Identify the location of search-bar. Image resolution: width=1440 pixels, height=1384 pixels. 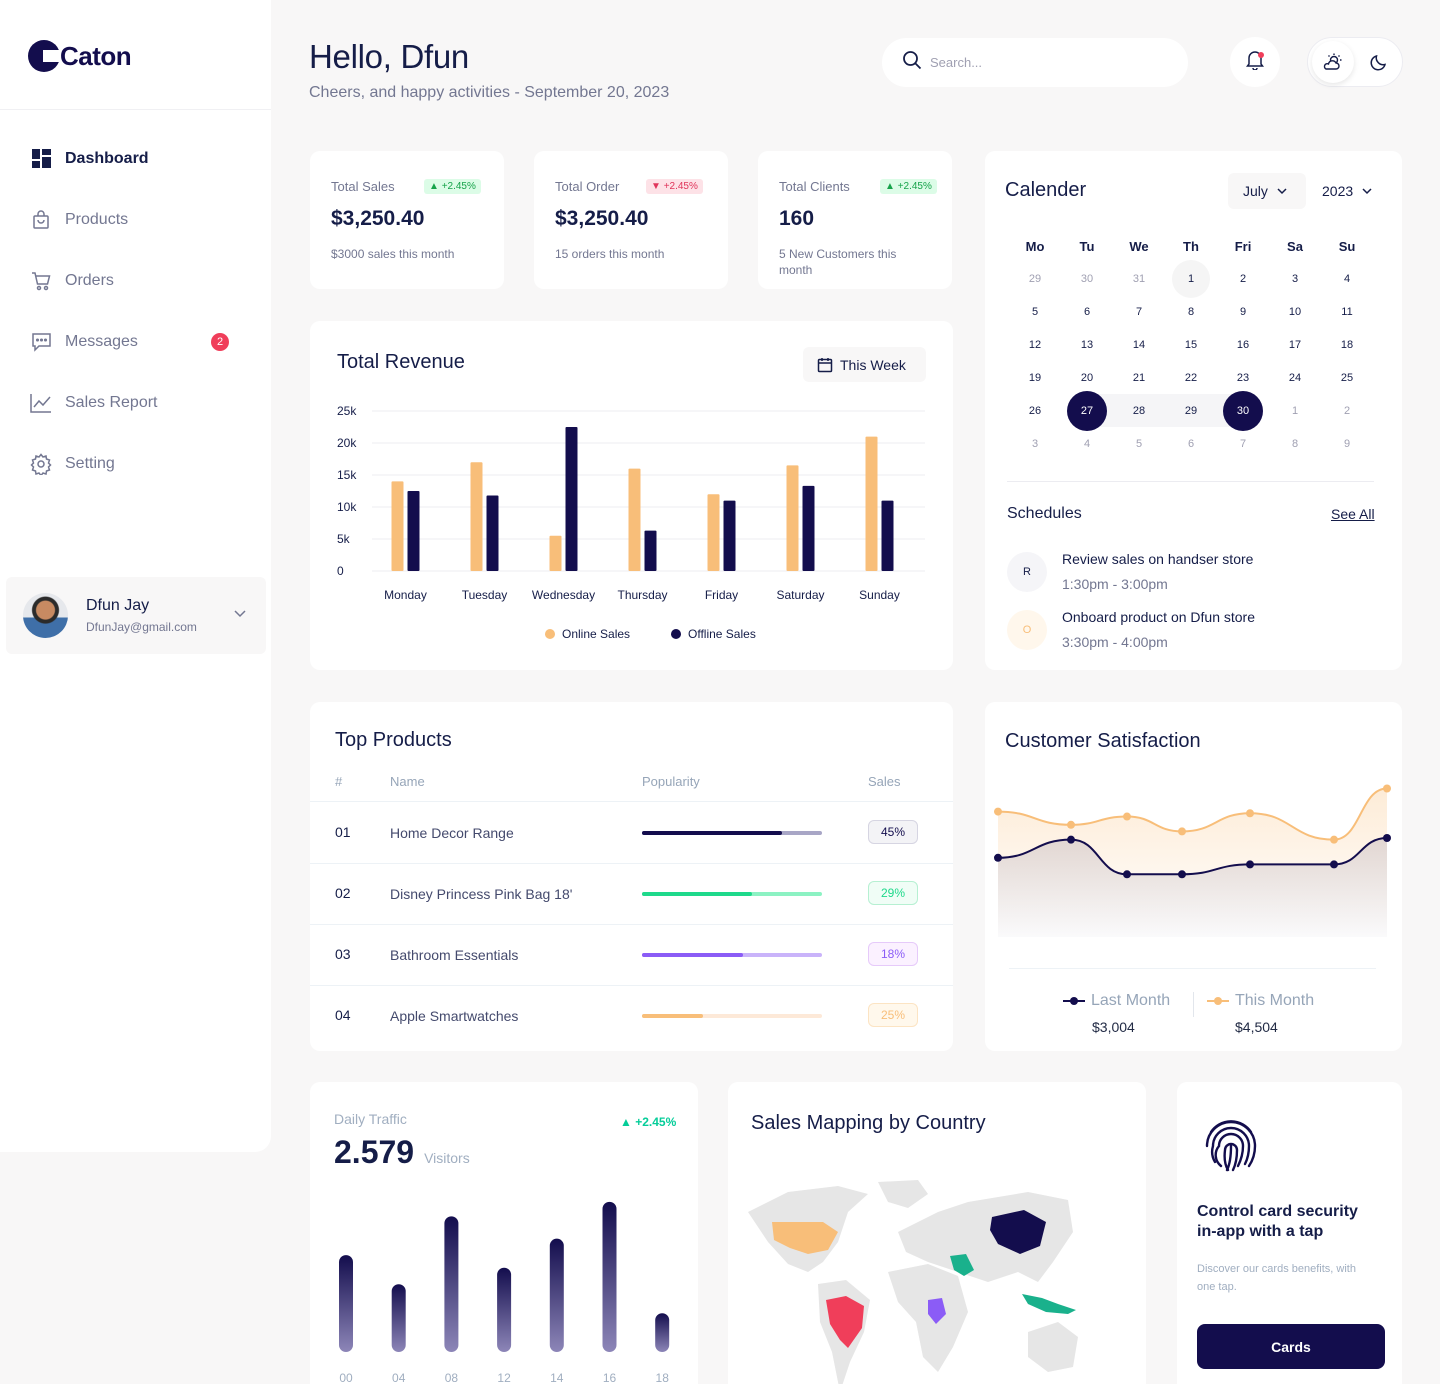
(1035, 62).